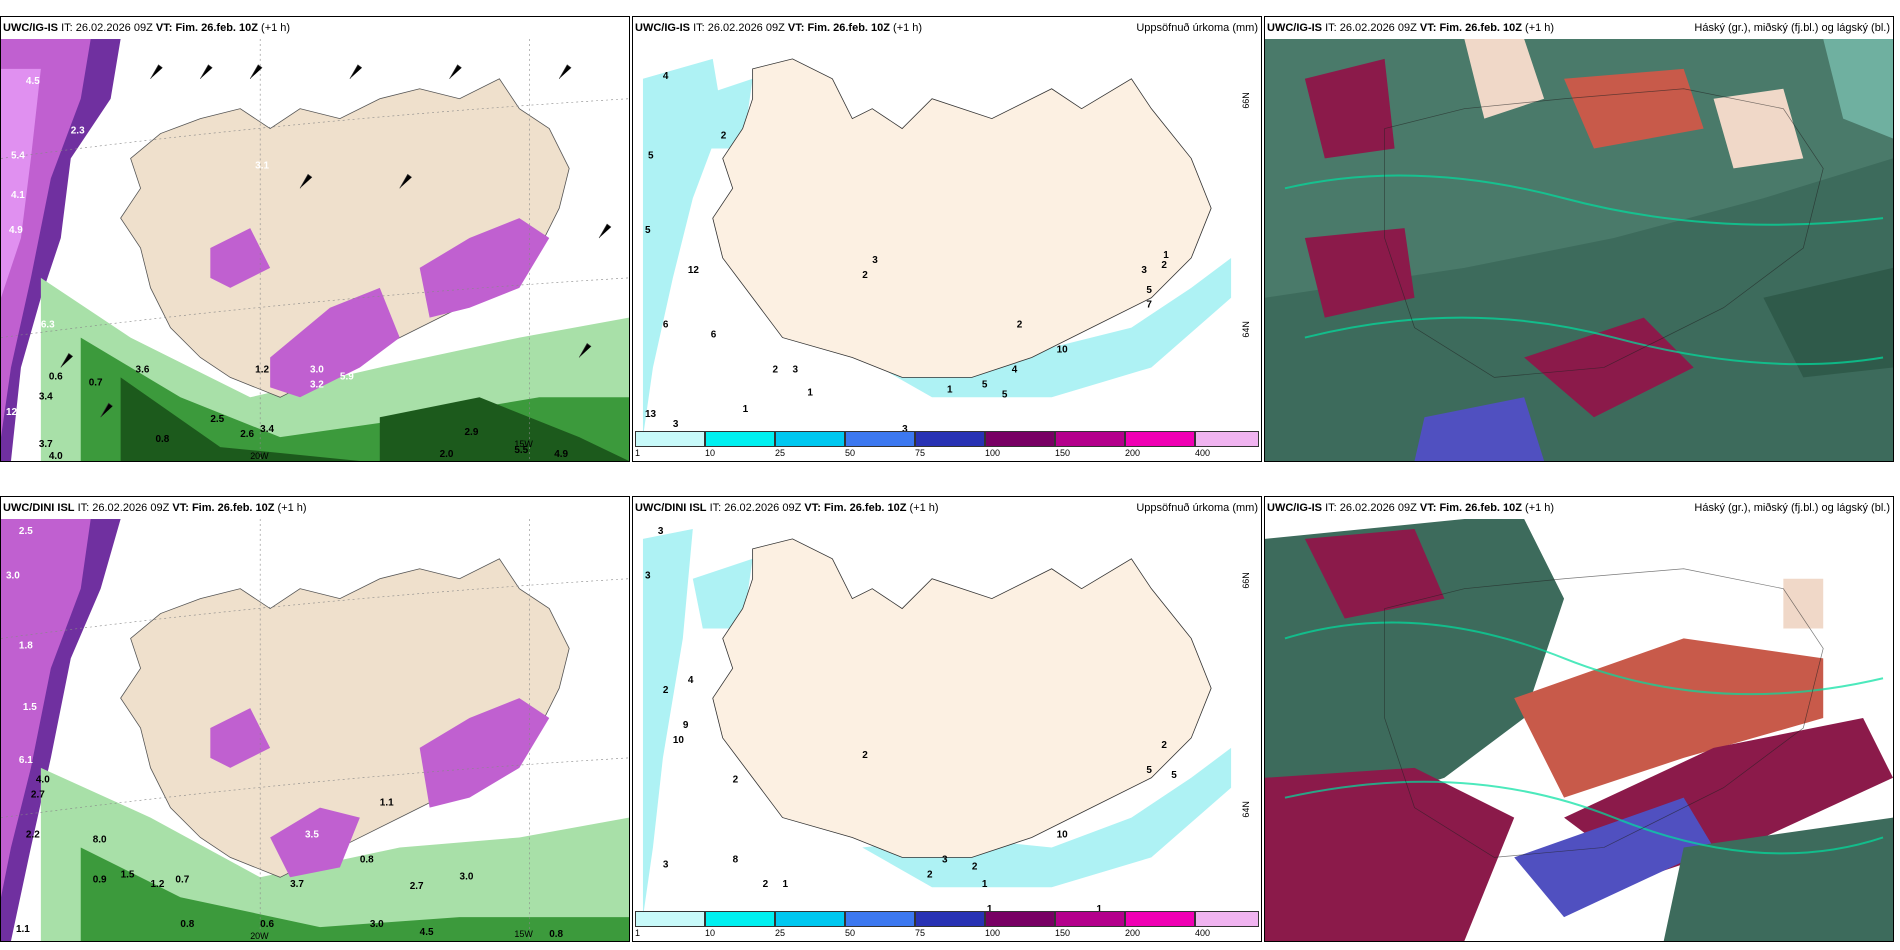  Describe the element at coordinates (143, 369) in the screenshot. I see `value-label: 3.6` at that location.